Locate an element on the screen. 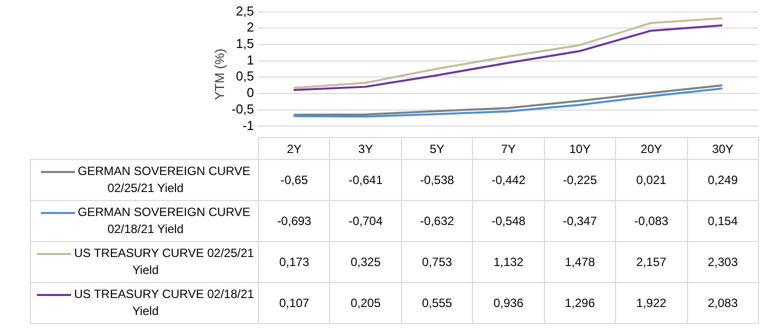 Image resolution: width=766 pixels, height=332 pixels. data-label: -0,225 is located at coordinates (580, 180).